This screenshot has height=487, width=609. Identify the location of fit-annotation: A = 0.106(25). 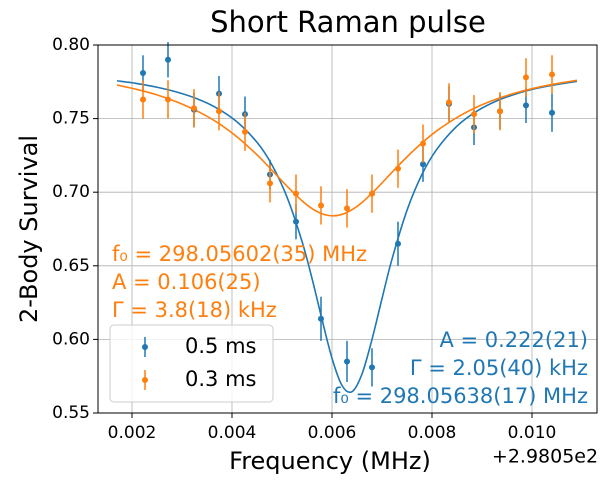
(186, 282).